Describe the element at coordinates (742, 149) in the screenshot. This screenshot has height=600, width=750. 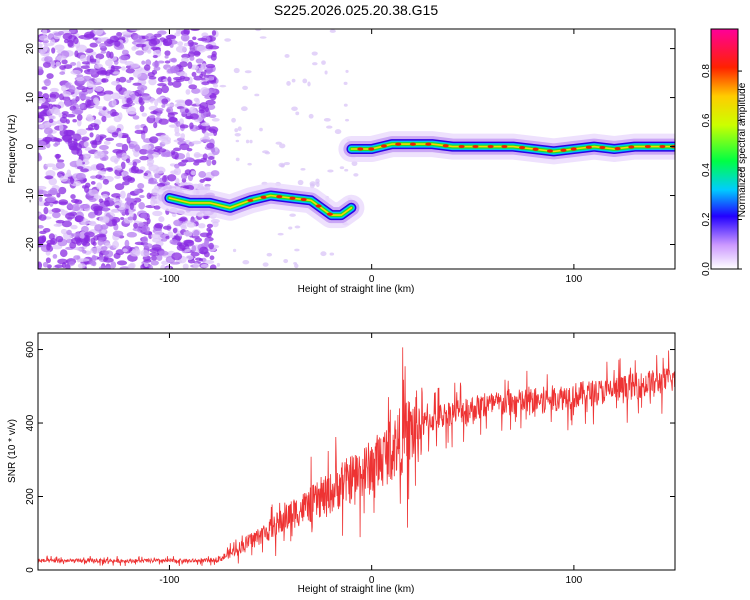
I see `colorbar-label: Normalized spectral amplitude` at that location.